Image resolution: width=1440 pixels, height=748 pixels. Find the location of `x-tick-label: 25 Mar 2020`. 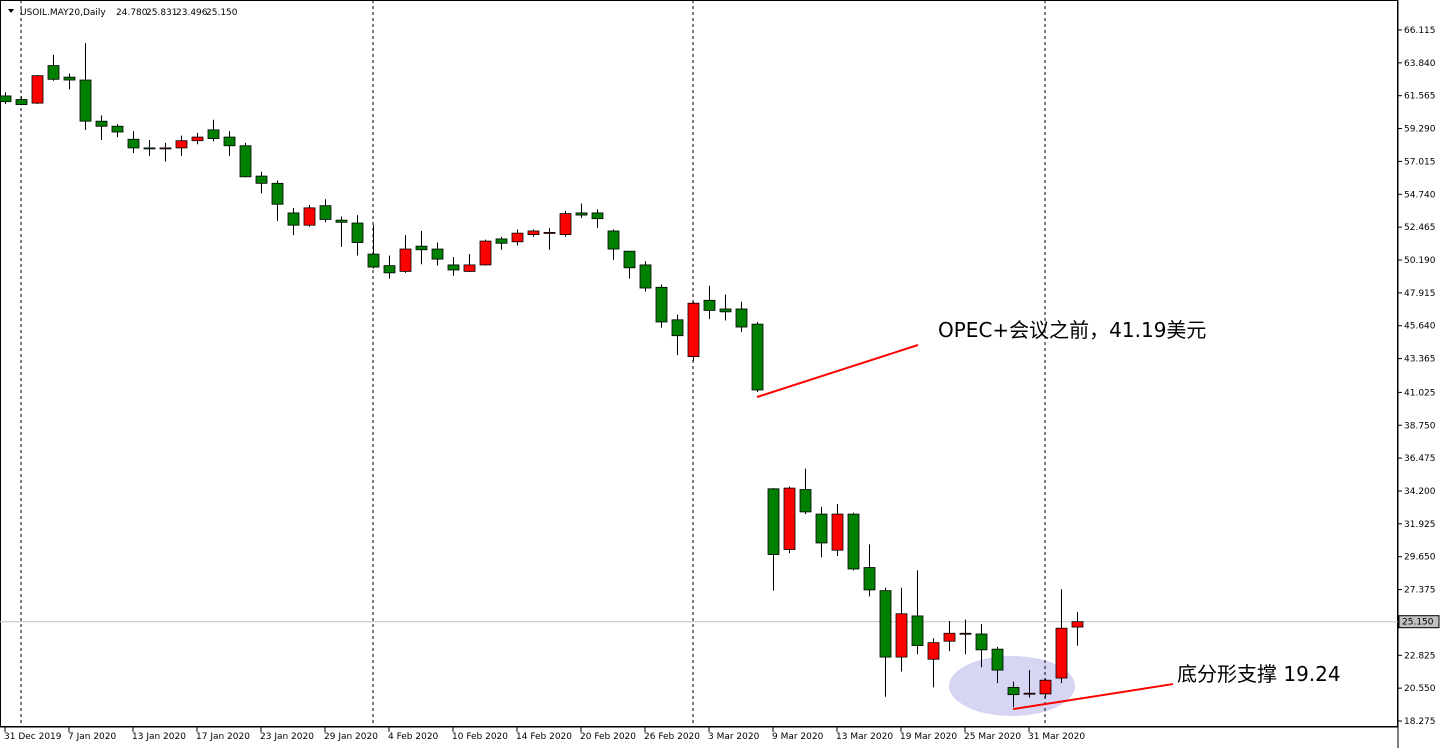

x-tick-label: 25 Mar 2020 is located at coordinates (992, 737).